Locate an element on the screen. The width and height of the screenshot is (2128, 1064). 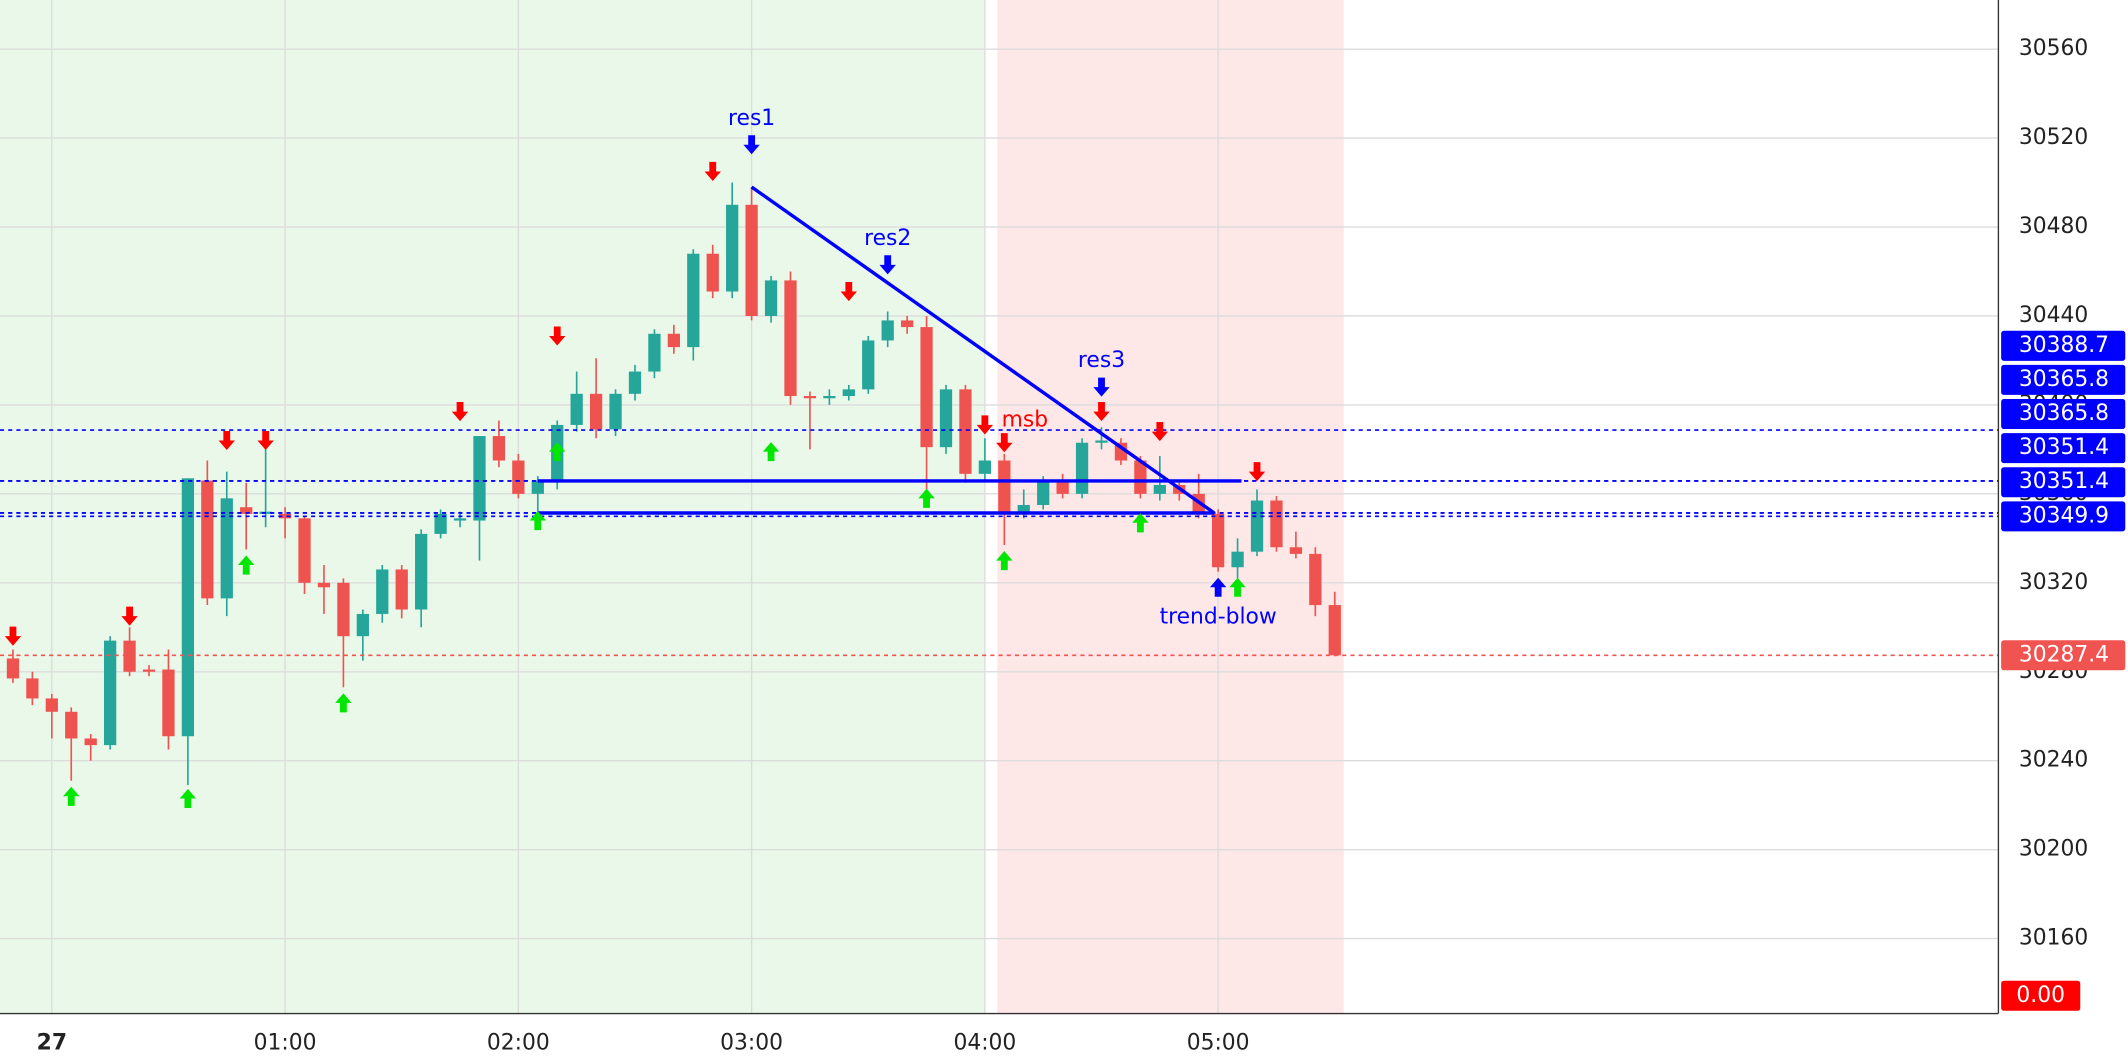
signal-label: res1 is located at coordinates (751, 118).